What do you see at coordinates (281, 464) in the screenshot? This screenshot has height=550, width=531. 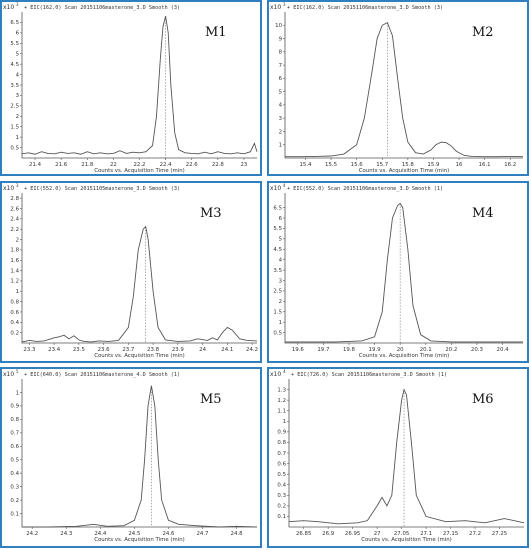 I see `y-tick-label: 0.6` at bounding box center [281, 464].